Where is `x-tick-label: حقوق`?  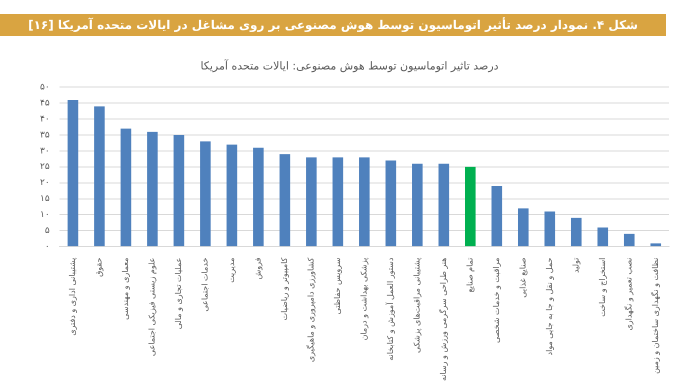
x-tick-label: حقوق is located at coordinates (99, 267).